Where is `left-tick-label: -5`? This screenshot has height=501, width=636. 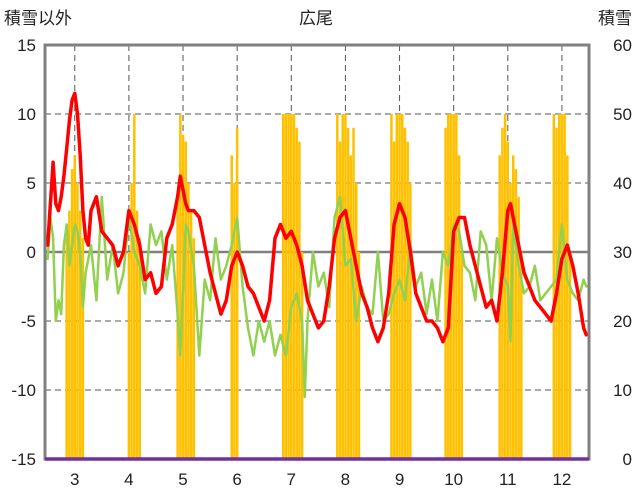
left-tick-label: -5 is located at coordinates (28, 321).